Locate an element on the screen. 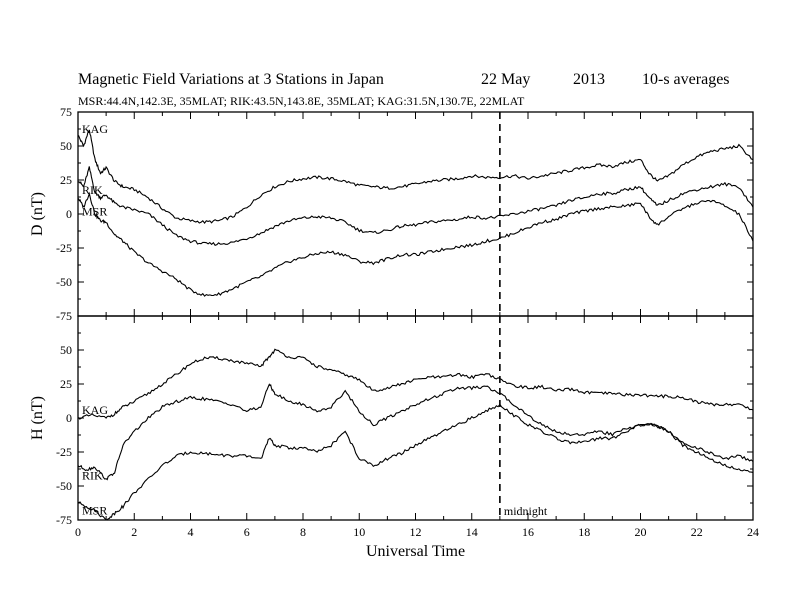 Image resolution: width=792 pixels, height=612 pixels. x-axis-label: Universal Time is located at coordinates (415, 551).